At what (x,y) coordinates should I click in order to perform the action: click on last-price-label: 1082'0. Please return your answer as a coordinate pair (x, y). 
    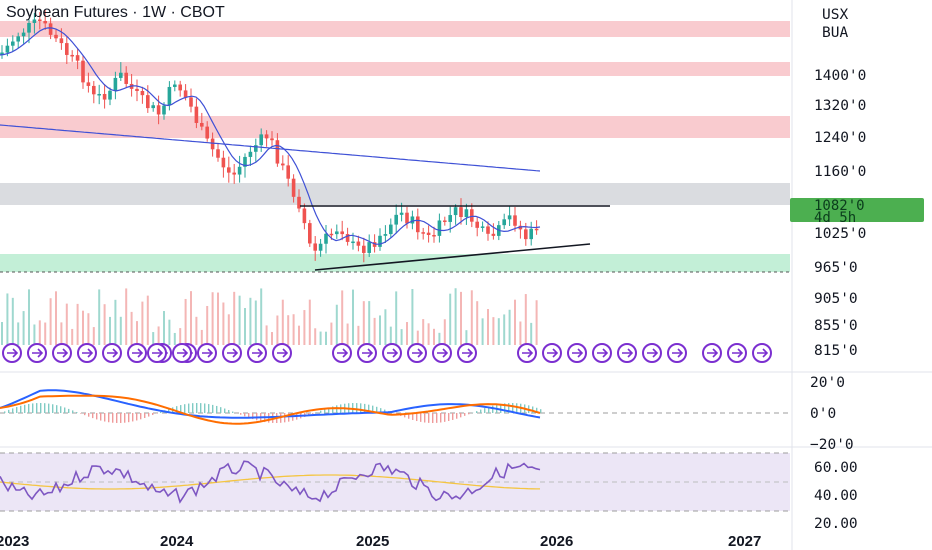
    Looking at the image, I should click on (839, 206).